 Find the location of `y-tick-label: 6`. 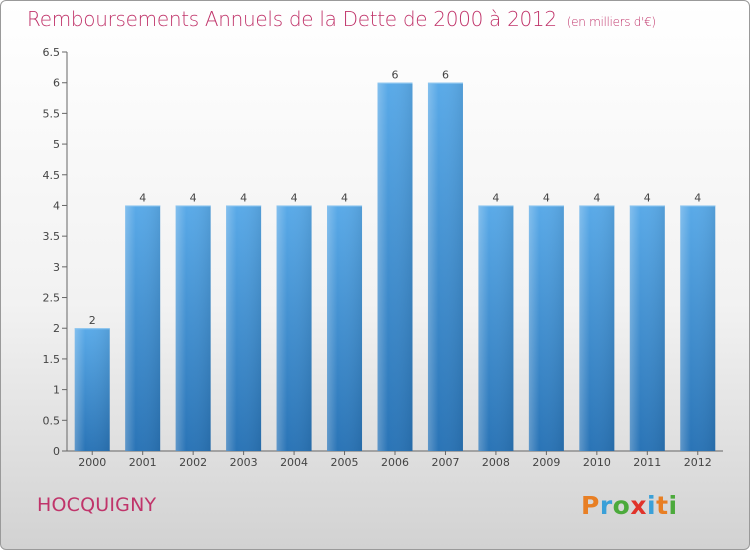

y-tick-label: 6 is located at coordinates (56, 83).